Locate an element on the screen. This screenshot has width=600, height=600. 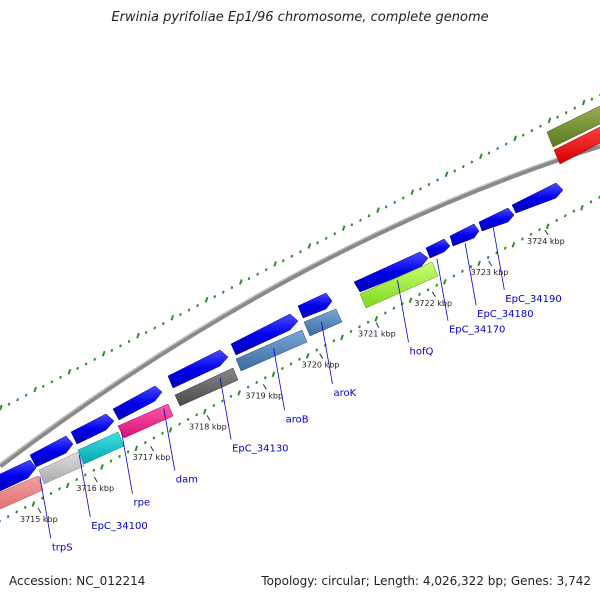
red-feature is located at coordinates (576, 145).